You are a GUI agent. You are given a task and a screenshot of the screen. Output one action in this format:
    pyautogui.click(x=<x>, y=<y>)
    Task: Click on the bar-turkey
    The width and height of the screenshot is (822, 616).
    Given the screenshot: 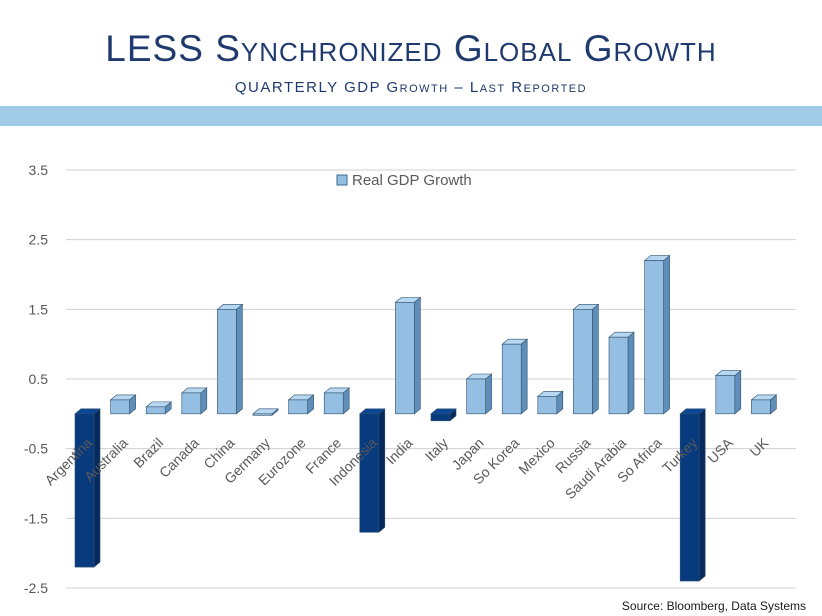 What is the action you would take?
    pyautogui.click(x=693, y=495)
    